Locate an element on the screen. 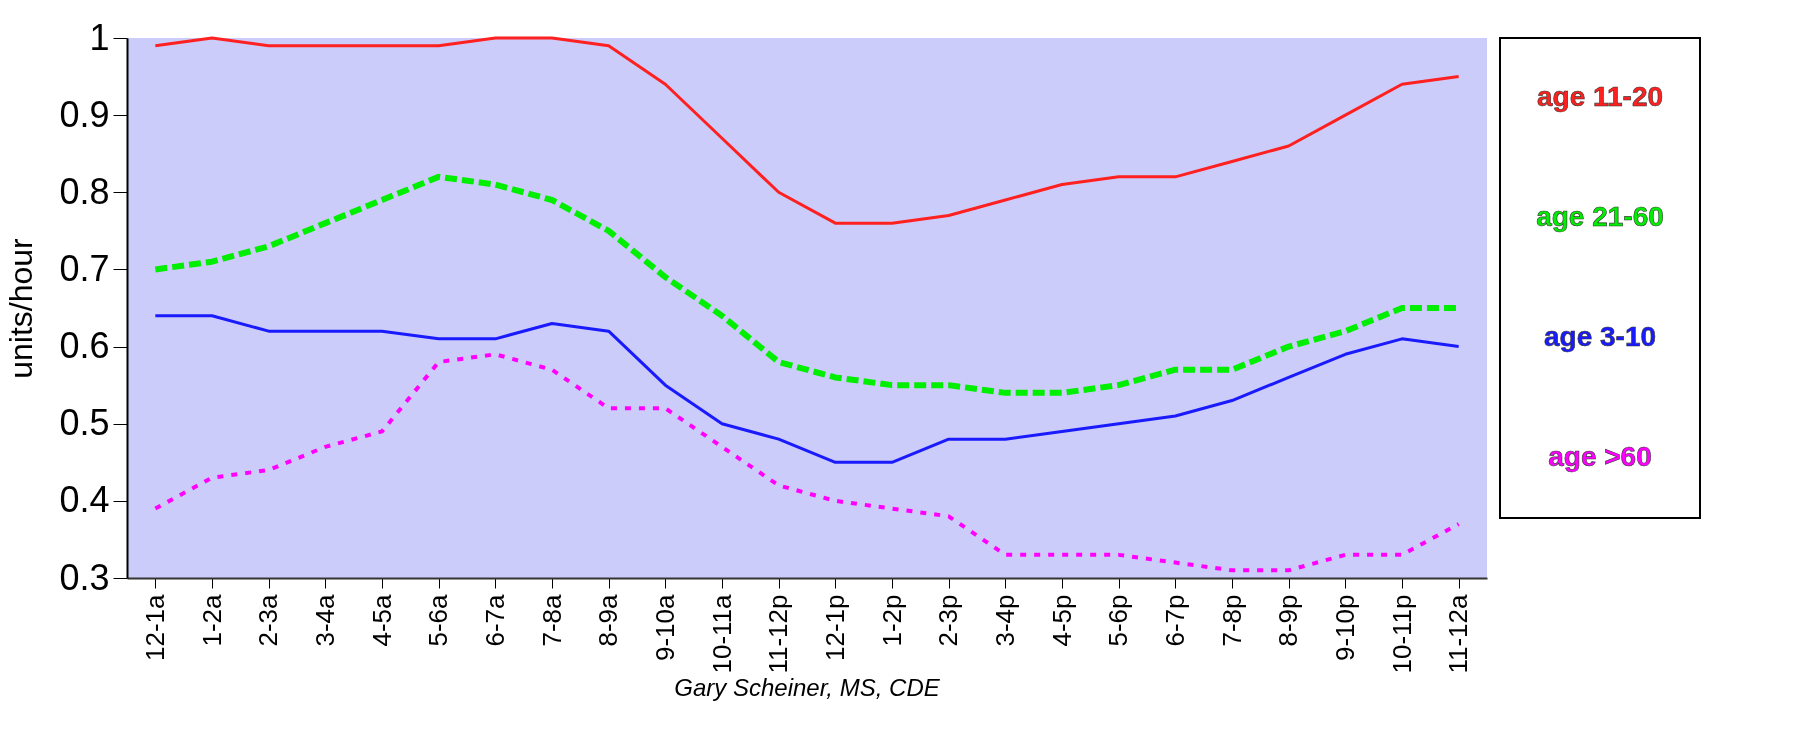  y-tick-label: 0.5 is located at coordinates (84, 423).